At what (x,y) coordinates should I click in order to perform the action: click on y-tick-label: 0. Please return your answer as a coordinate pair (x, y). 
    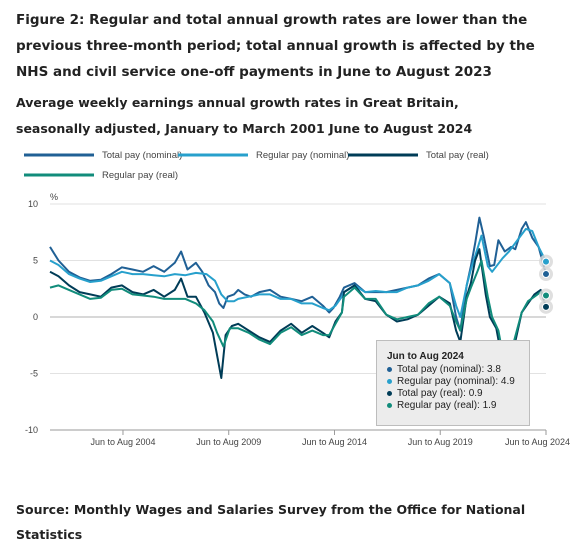
    Looking at the image, I should click on (35, 317).